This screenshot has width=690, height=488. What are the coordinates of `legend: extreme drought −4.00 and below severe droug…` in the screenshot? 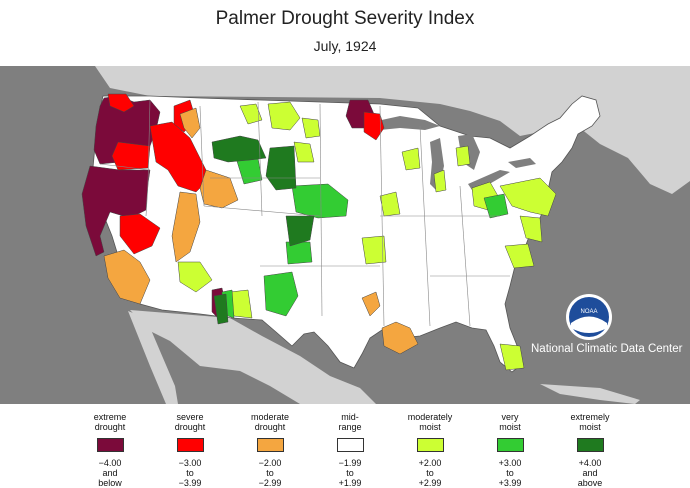 It's located at (351, 450).